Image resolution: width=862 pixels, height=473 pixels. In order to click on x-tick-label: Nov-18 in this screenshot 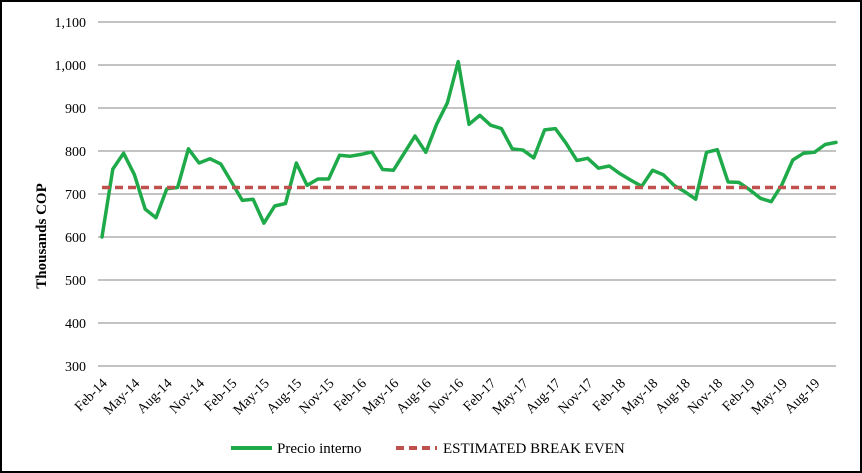, I will do `click(705, 396)`.